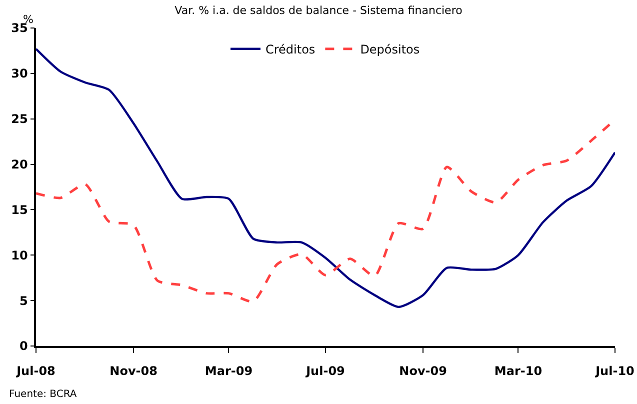 The height and width of the screenshot is (404, 637). Describe the element at coordinates (134, 371) in the screenshot. I see `x-tick-label: Nov-08` at that location.